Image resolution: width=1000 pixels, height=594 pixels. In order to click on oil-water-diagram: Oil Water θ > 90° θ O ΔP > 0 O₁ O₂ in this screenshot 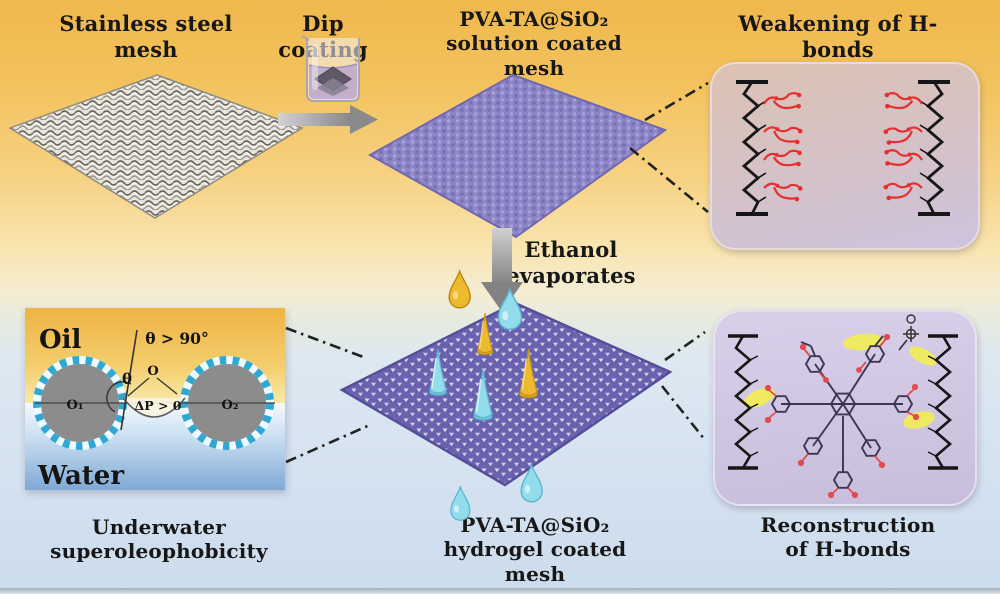, I will do `click(155, 399)`.